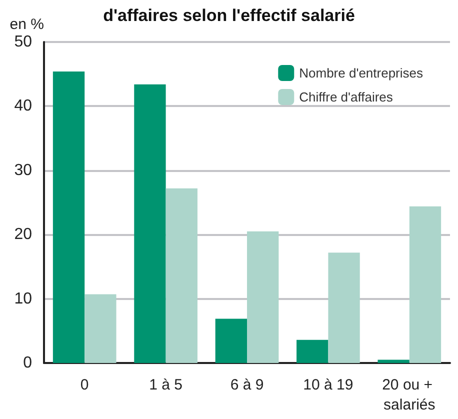 The height and width of the screenshot is (419, 458). What do you see at coordinates (229, 15) in the screenshot?
I see `chart-title: d'affaires selon l'effectif salarié` at bounding box center [229, 15].